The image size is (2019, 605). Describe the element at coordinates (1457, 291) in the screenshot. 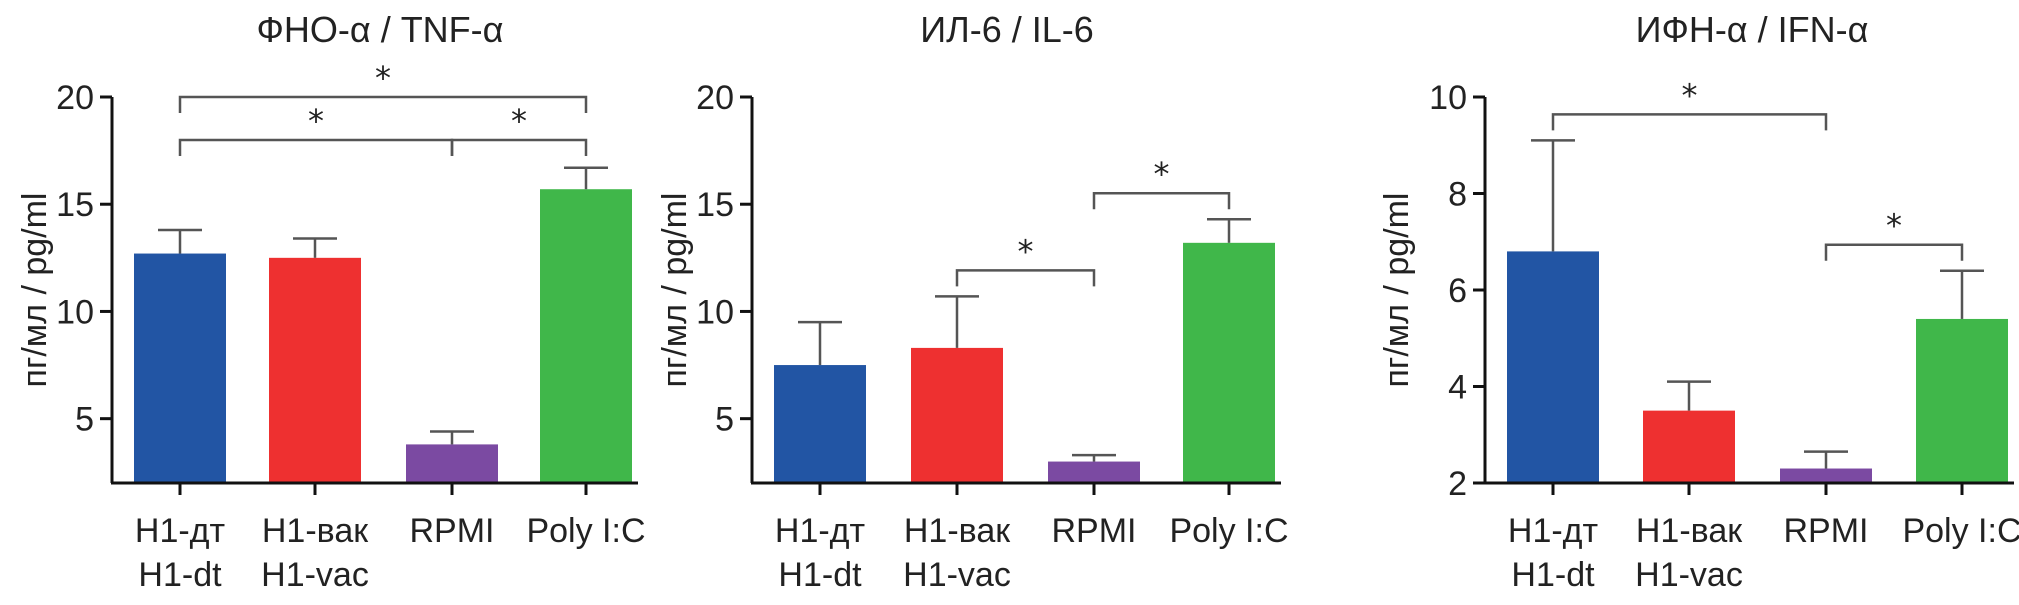

I see `y-tick-label: 6` at that location.